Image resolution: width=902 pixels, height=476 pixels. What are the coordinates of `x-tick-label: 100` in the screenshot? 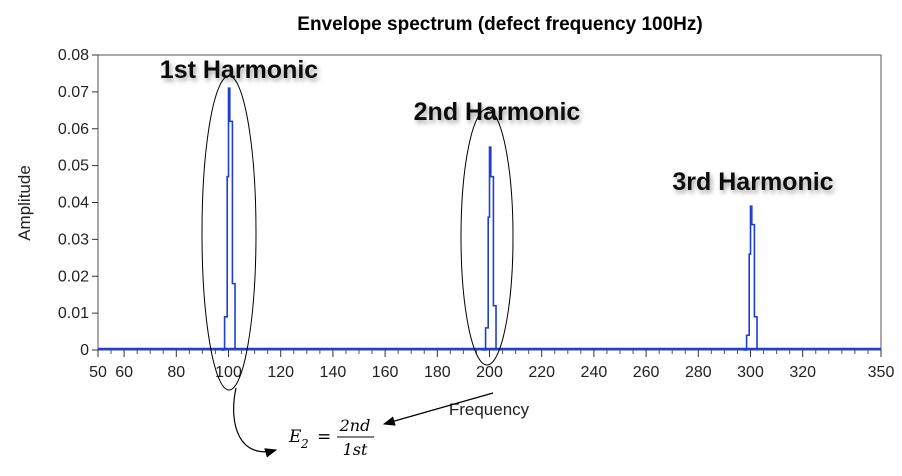 It's located at (228, 372).